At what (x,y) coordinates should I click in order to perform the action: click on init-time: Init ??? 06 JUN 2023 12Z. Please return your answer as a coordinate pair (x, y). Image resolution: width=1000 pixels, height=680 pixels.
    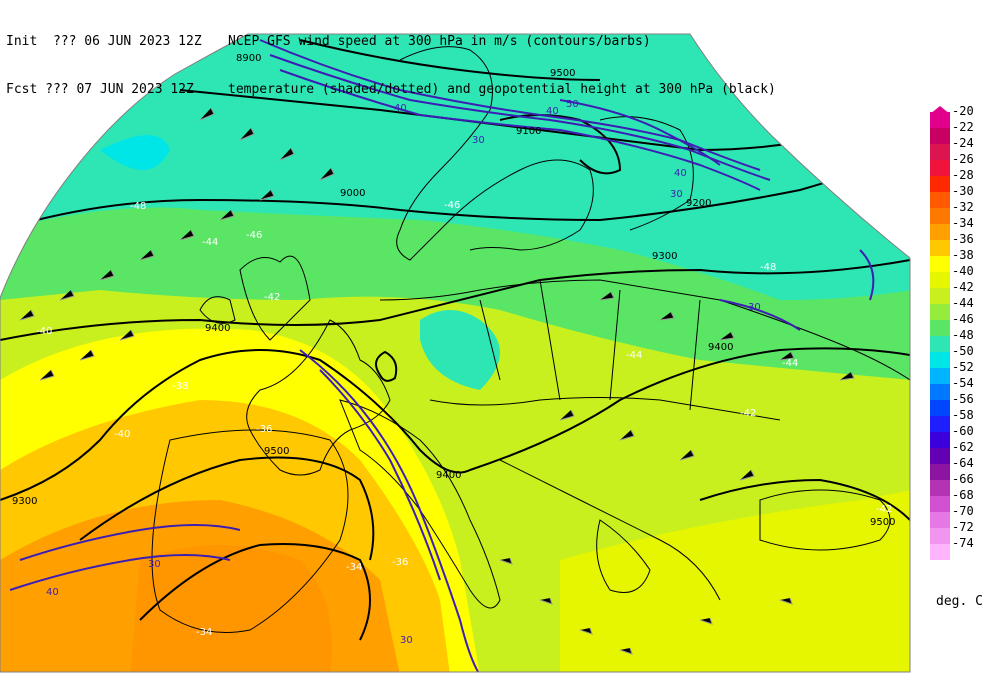
    Looking at the image, I should click on (104, 41).